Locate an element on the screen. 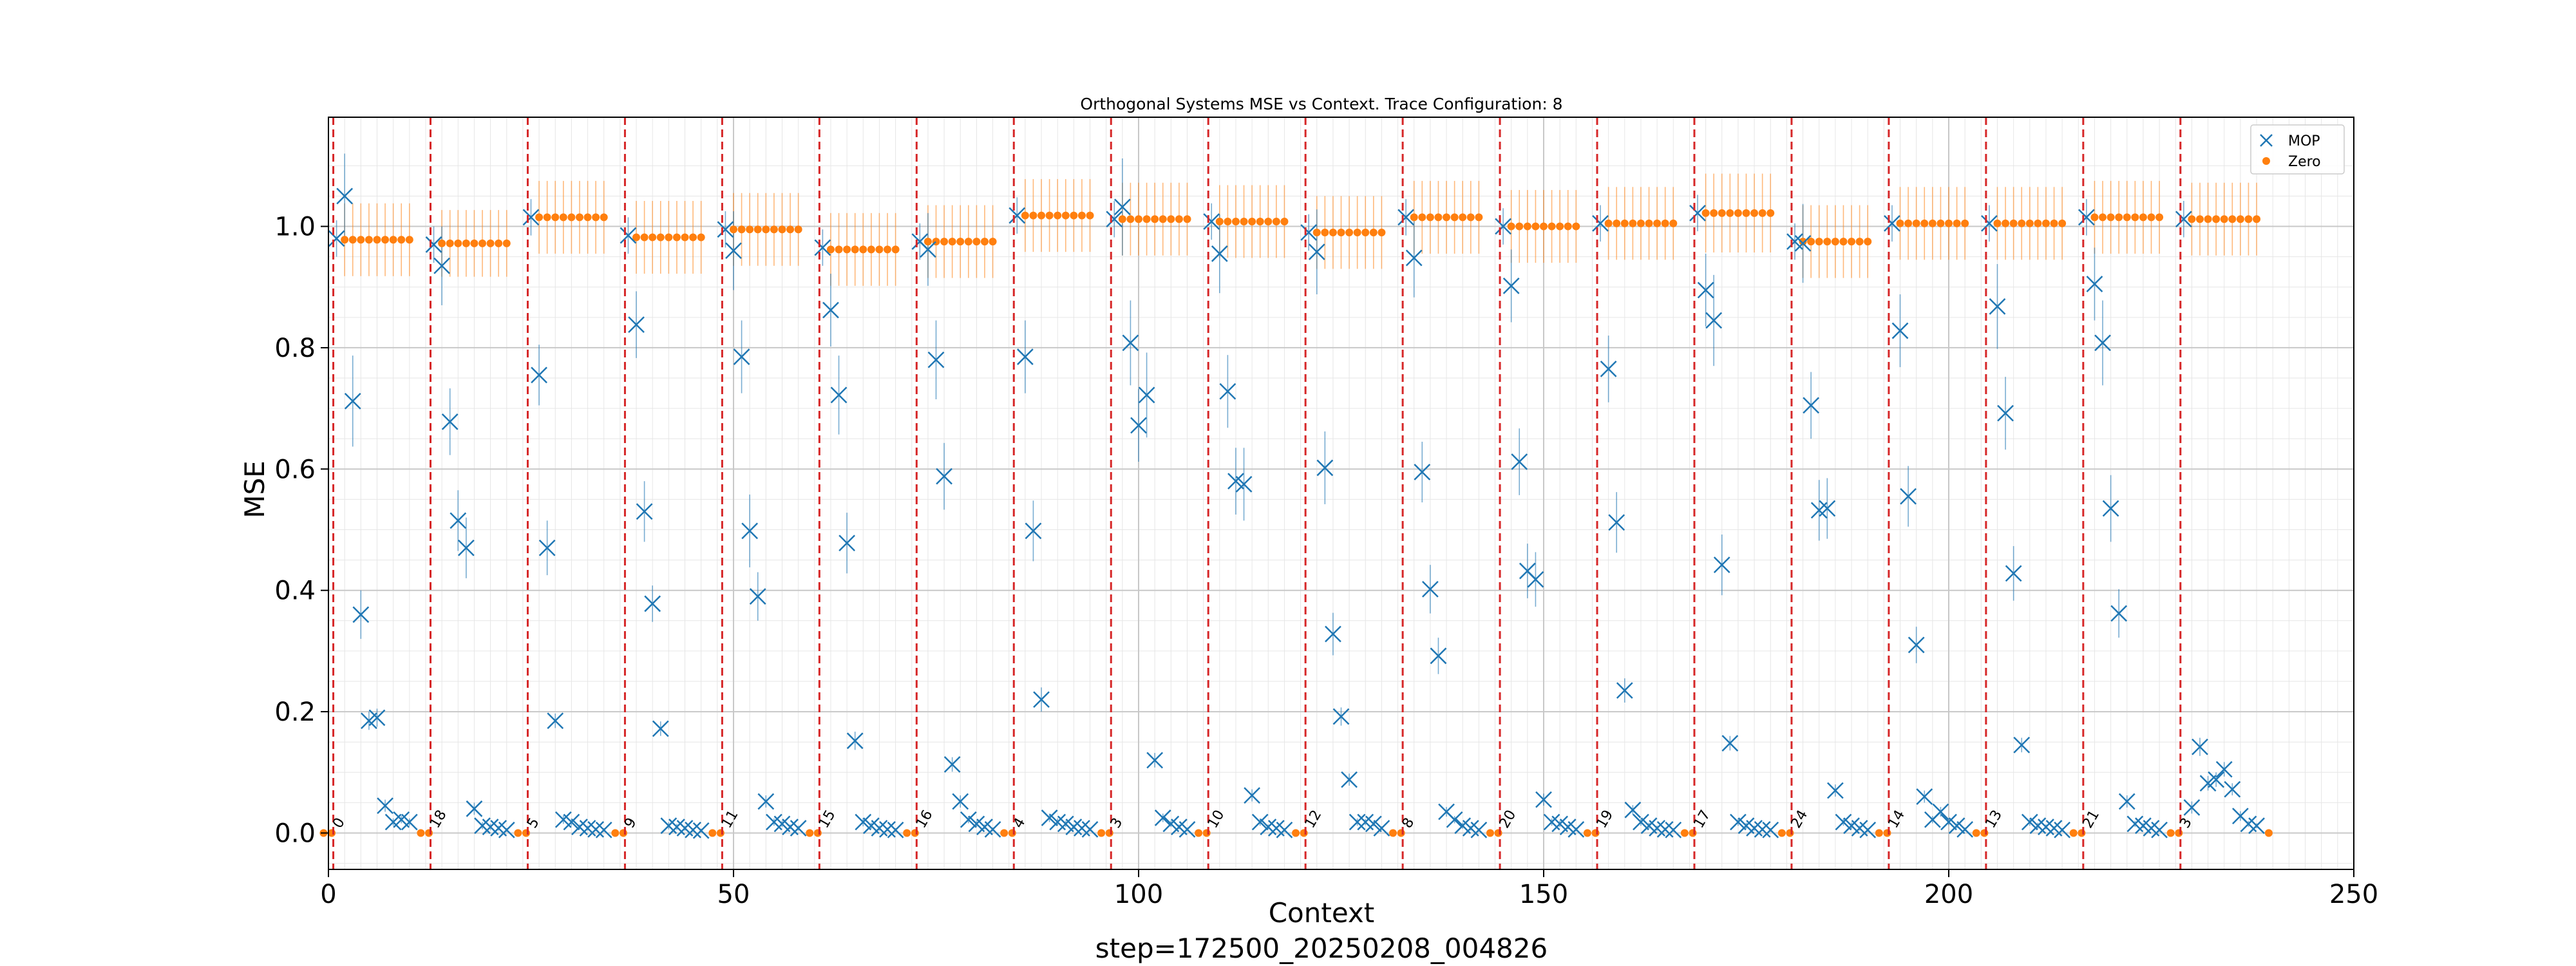 The image size is (2576, 966). step-footer-label: step=172500_20250208_004826 is located at coordinates (1321, 948).